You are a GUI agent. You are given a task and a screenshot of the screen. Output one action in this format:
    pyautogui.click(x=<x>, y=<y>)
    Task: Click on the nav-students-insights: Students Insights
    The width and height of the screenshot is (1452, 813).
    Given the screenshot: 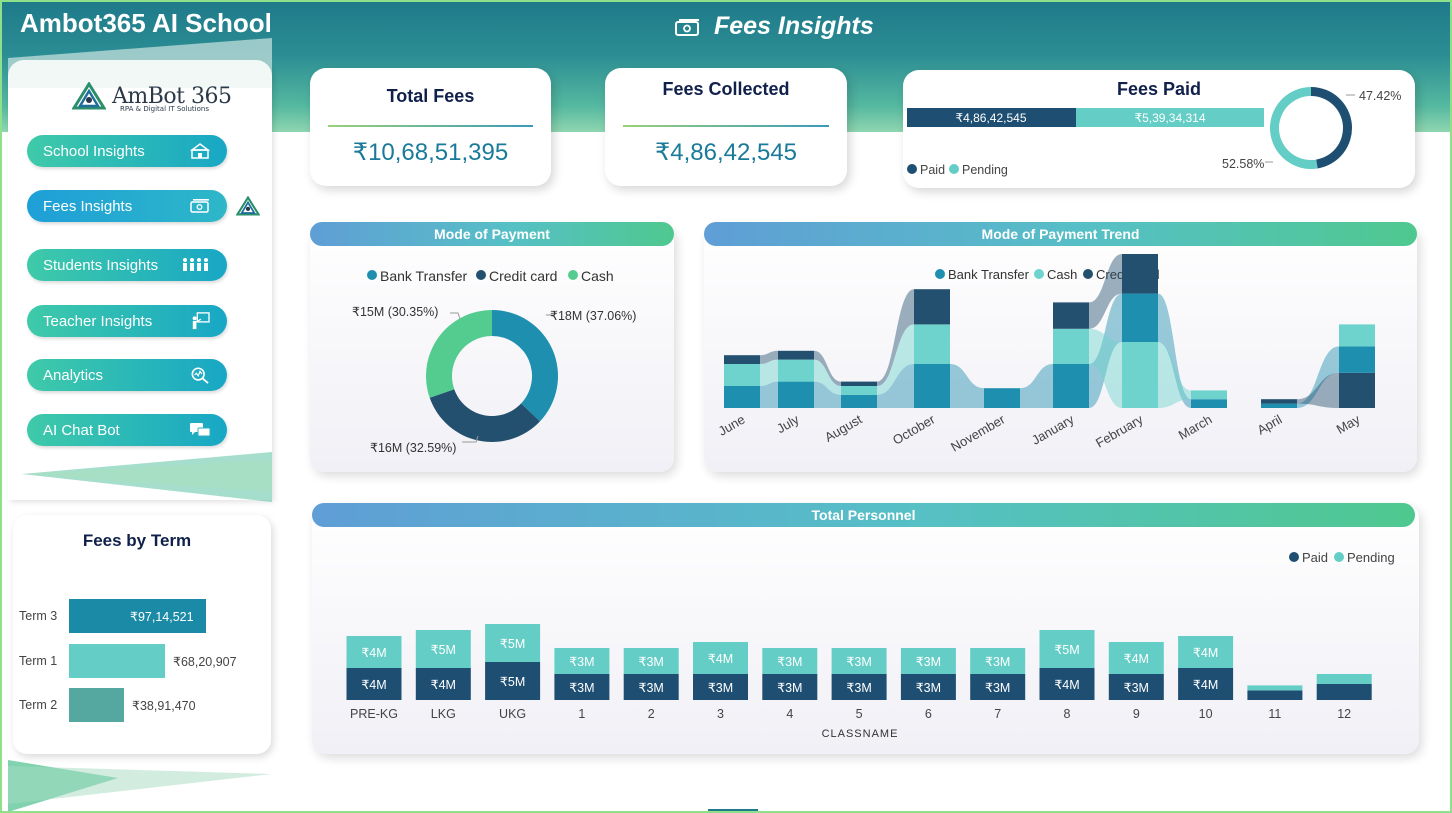 What is the action you would take?
    pyautogui.click(x=127, y=265)
    